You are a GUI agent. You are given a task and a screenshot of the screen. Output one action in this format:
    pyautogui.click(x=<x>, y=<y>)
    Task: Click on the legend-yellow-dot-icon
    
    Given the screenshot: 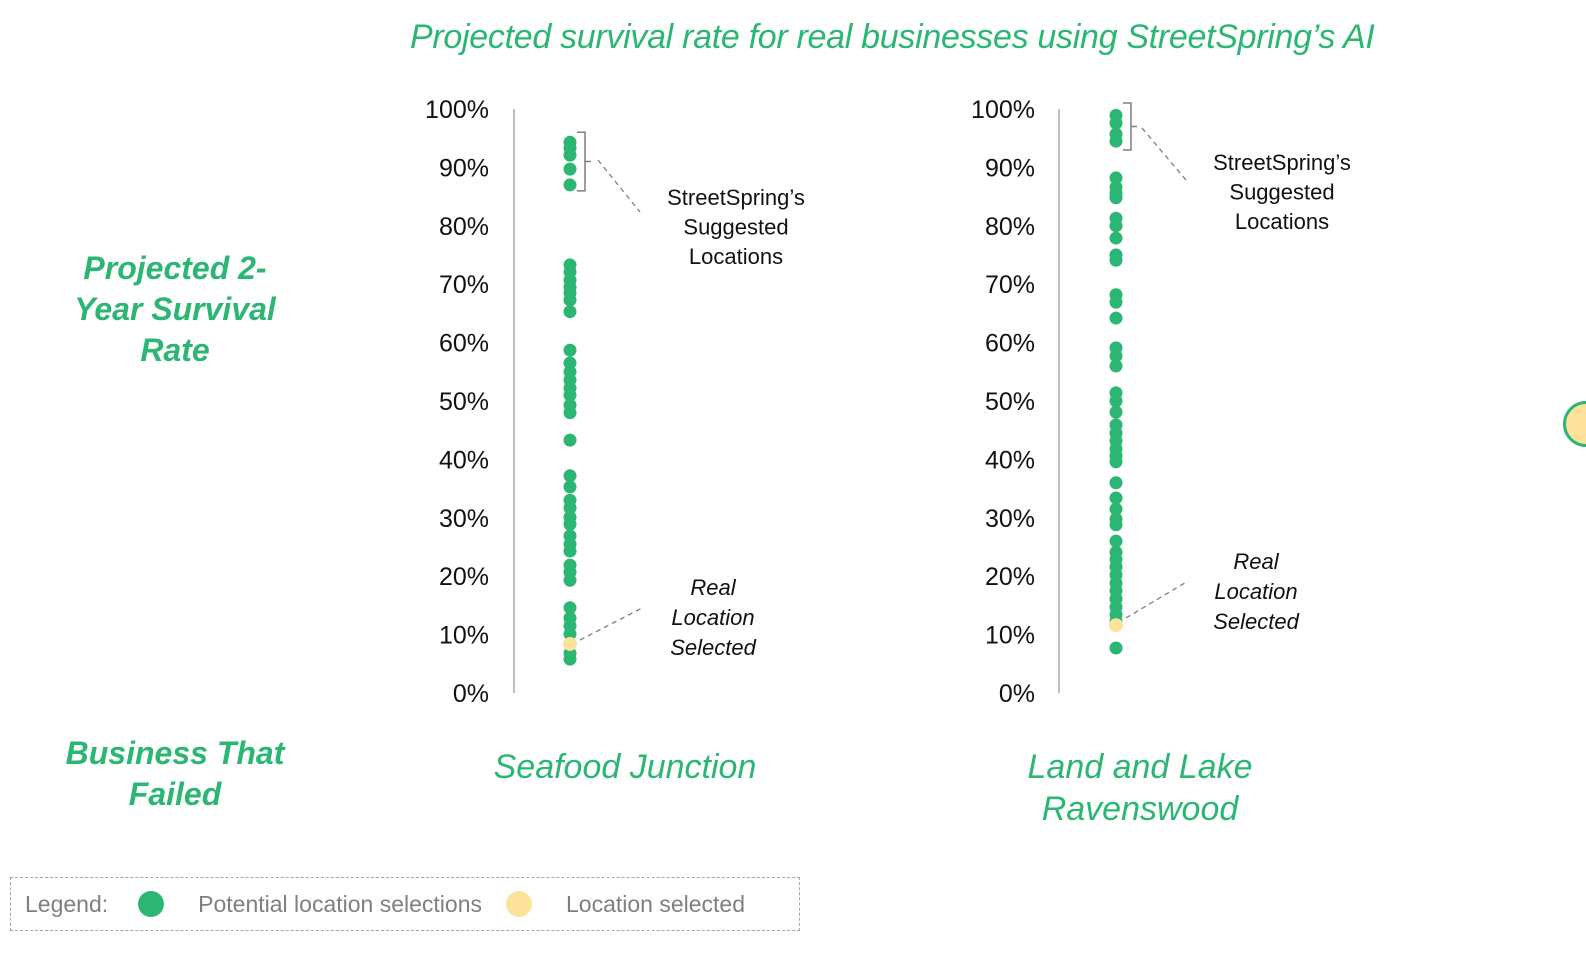 What is the action you would take?
    pyautogui.click(x=518, y=904)
    